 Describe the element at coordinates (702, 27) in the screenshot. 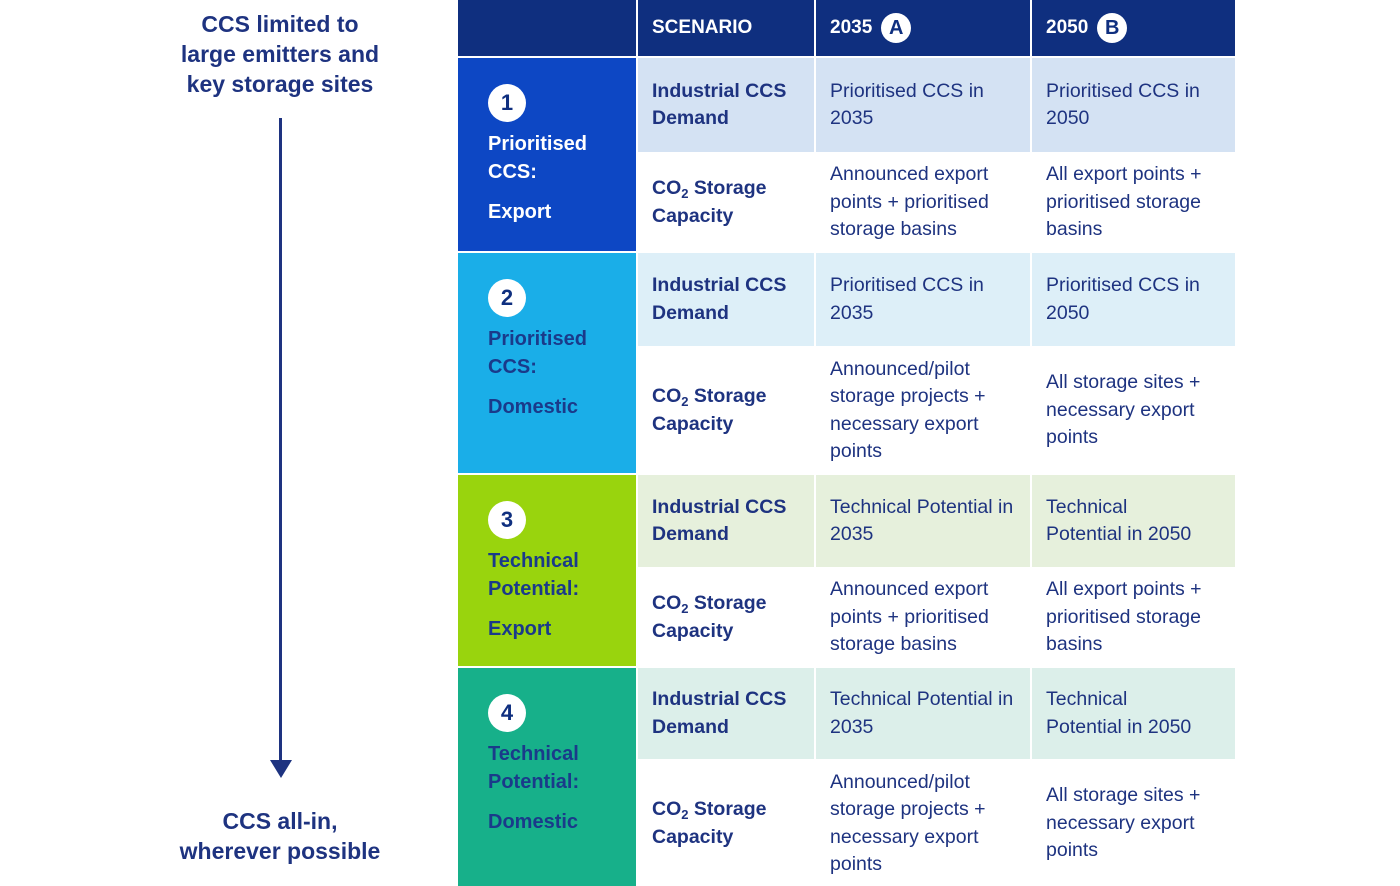

I see `header-scenario-label: SCENARIO` at that location.